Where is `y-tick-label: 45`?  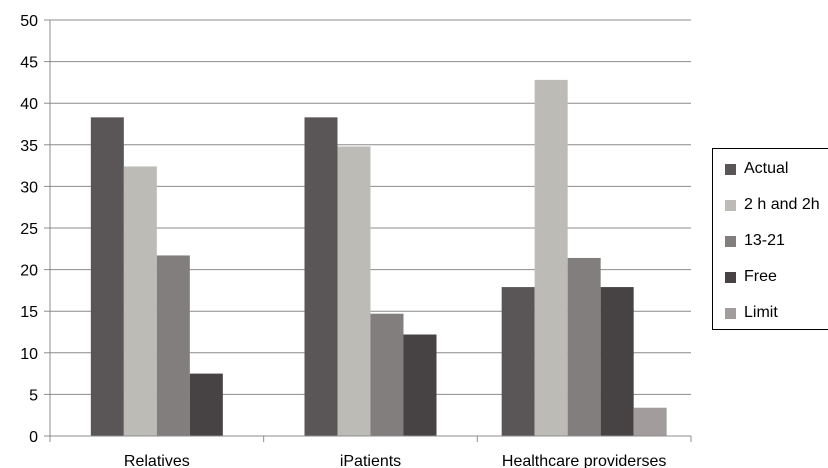 y-tick-label: 45 is located at coordinates (29, 63).